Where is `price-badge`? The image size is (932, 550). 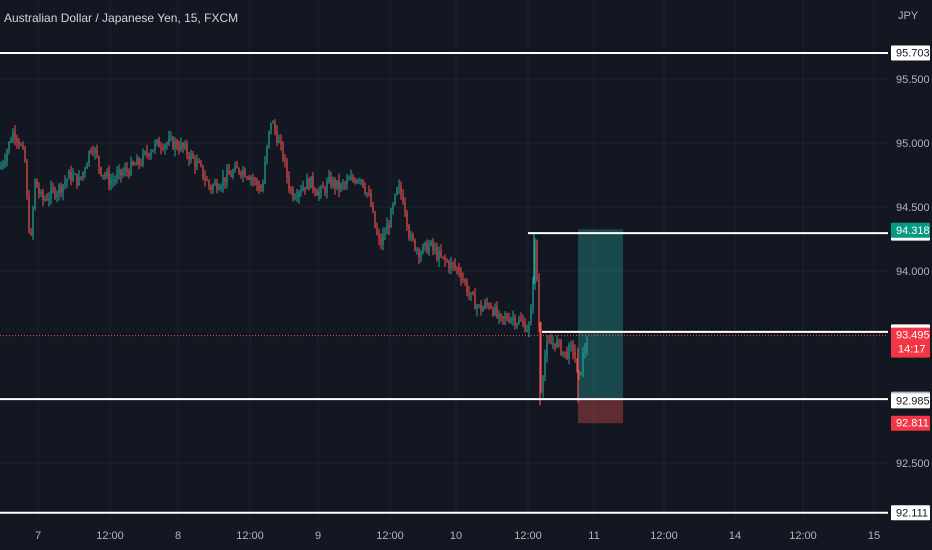
price-badge is located at coordinates (910, 342).